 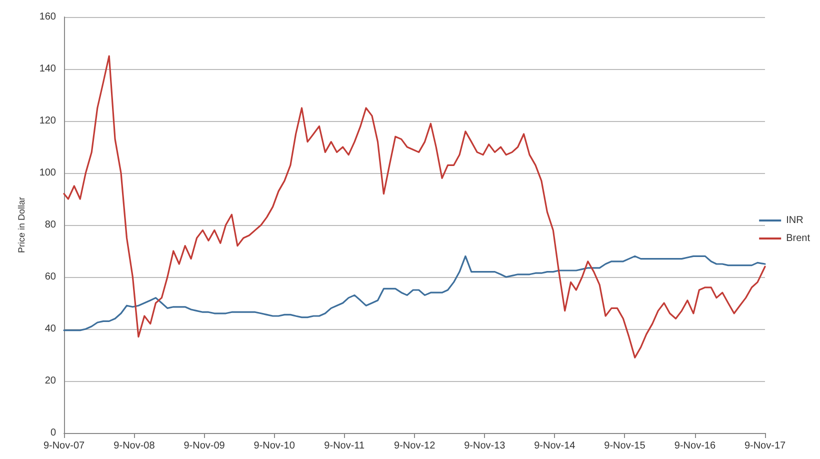 What do you see at coordinates (555, 446) in the screenshot?
I see `x-tick-label: 9-Nov-14` at bounding box center [555, 446].